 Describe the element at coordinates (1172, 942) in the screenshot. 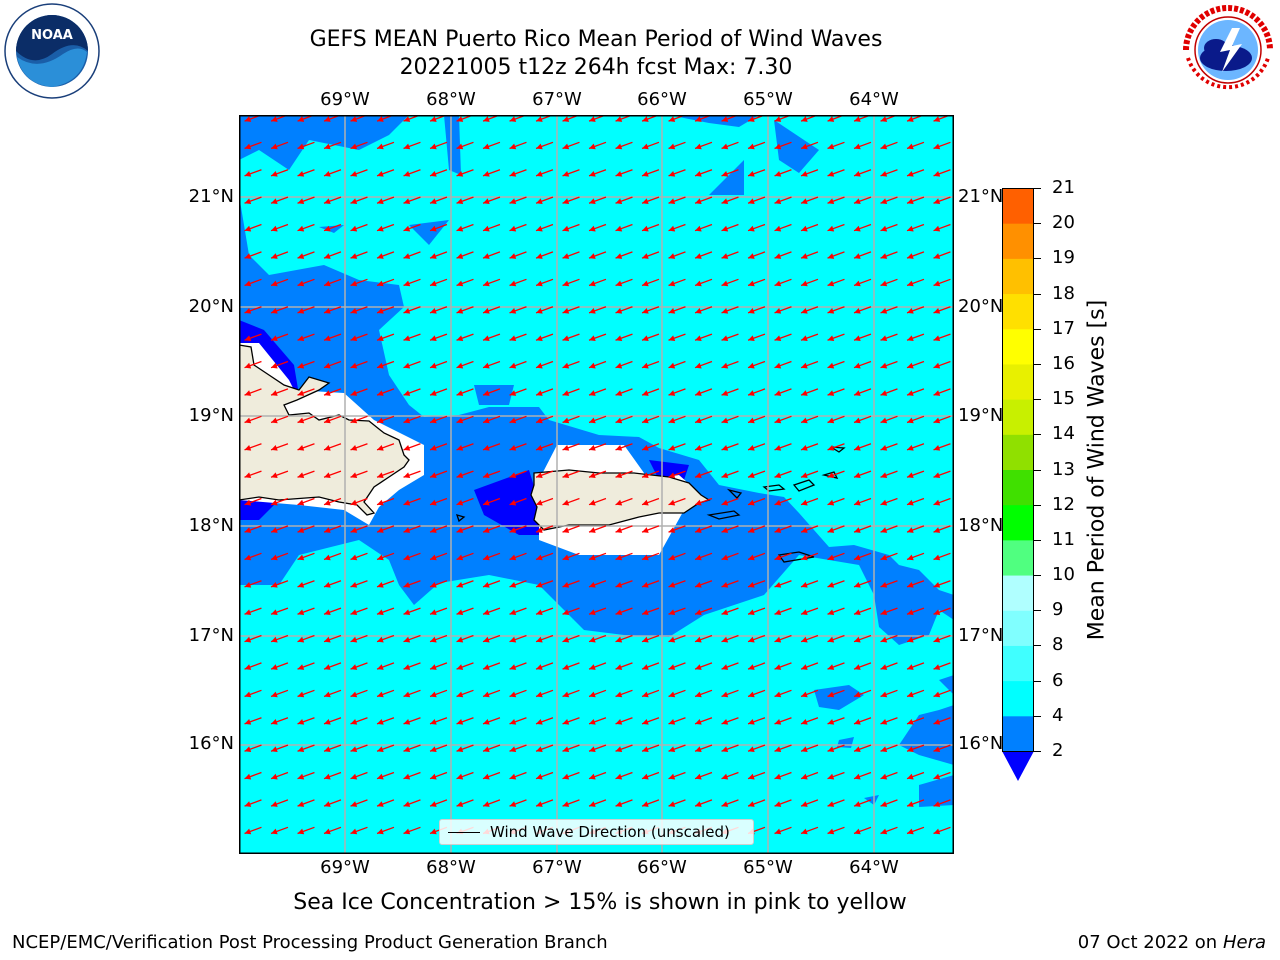

I see `date-credit: 07 Oct 2022 on Hera` at that location.